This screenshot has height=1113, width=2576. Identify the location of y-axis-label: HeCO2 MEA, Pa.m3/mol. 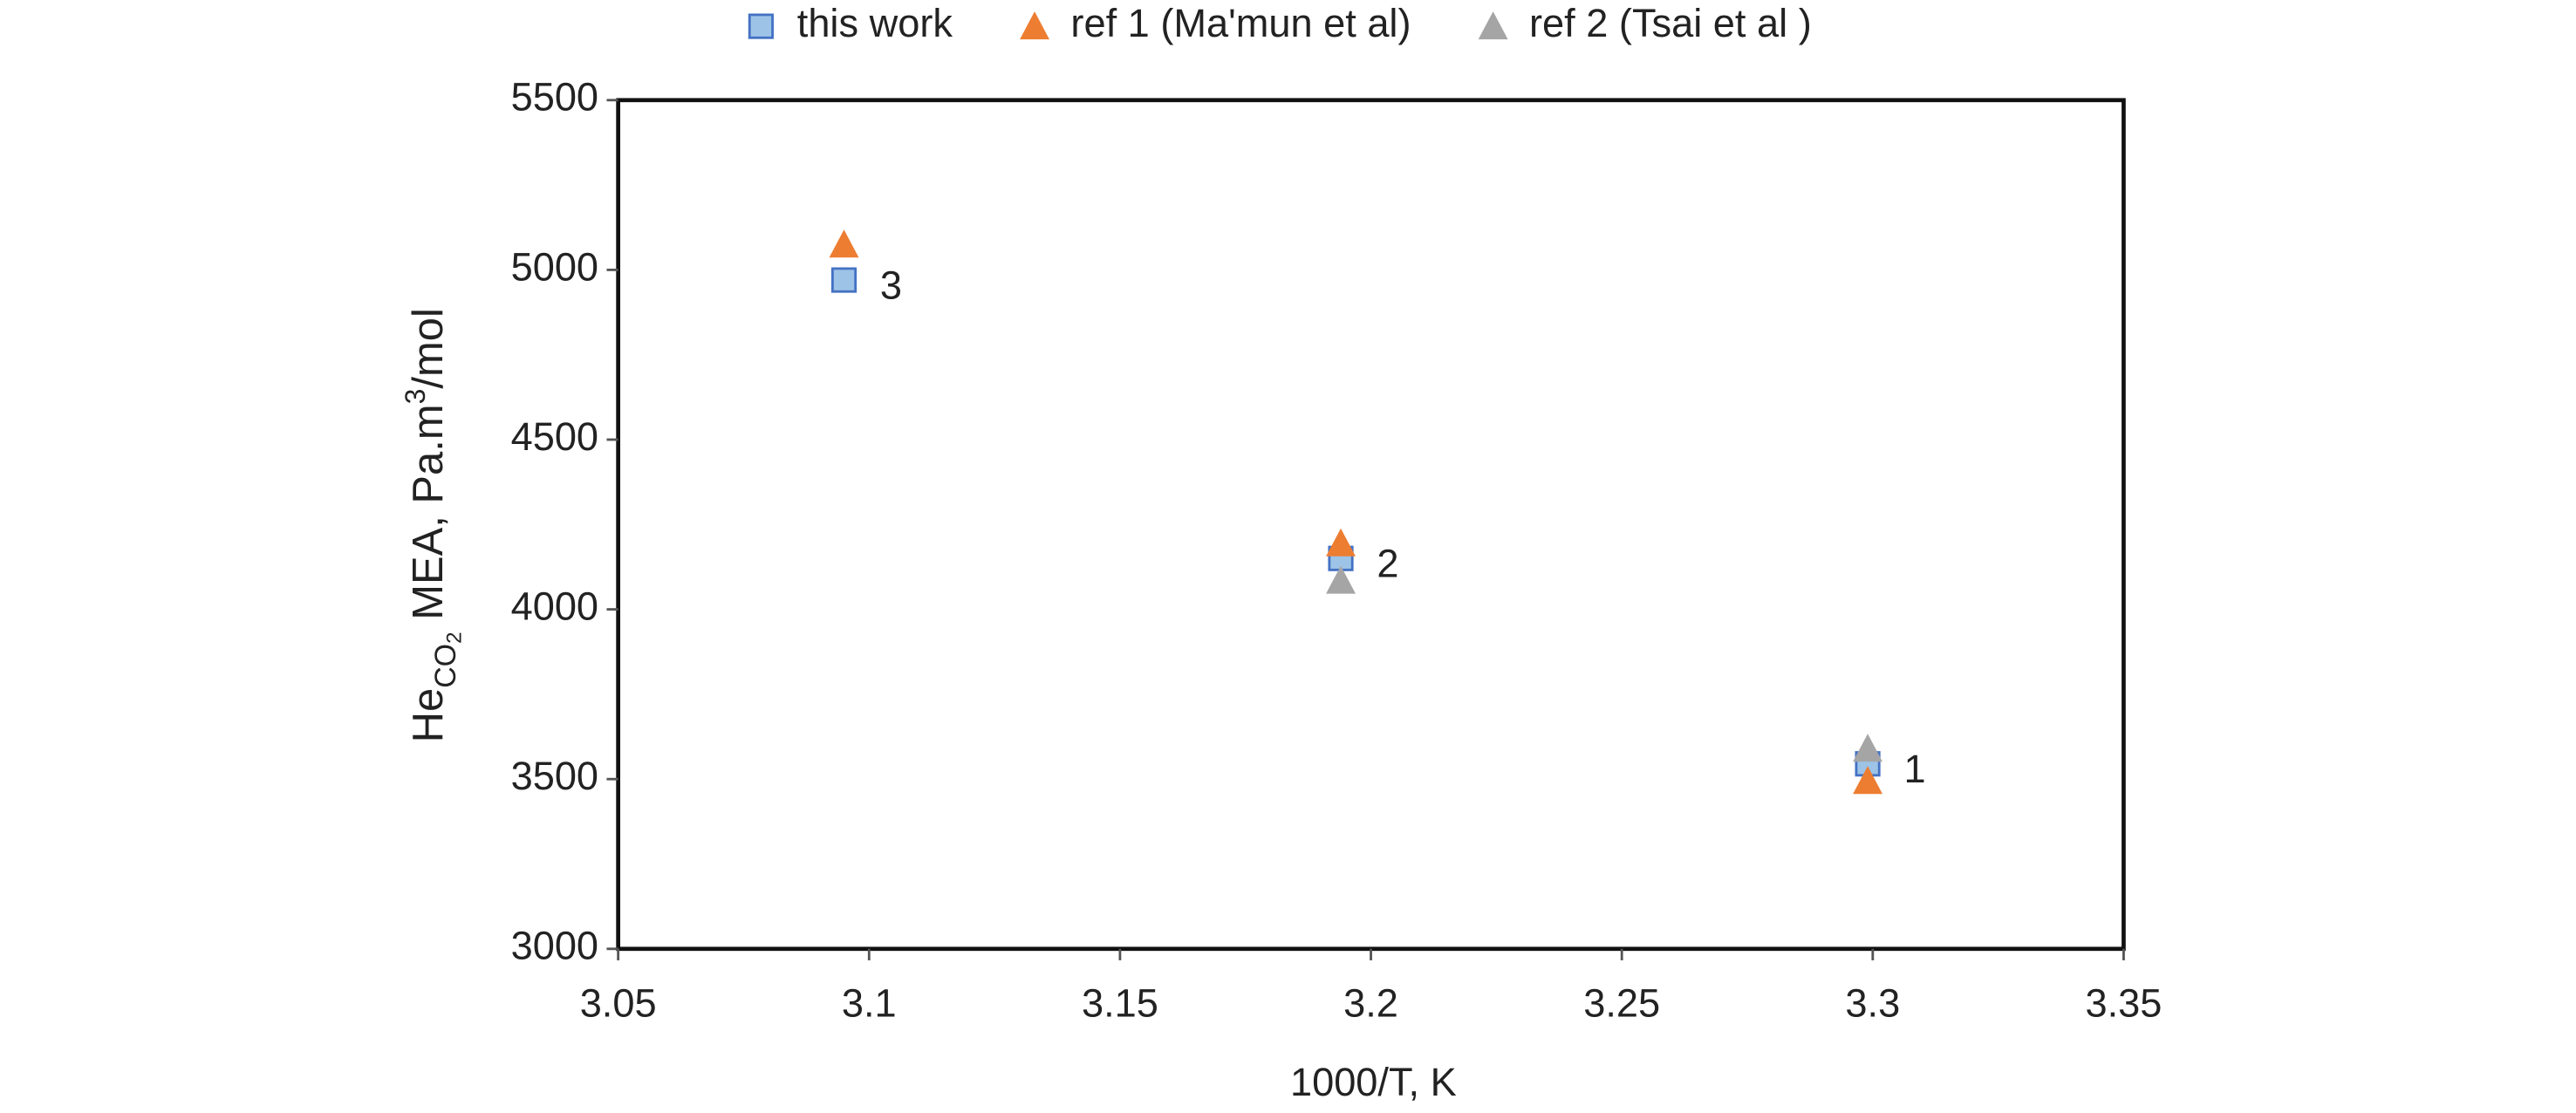
(433, 525).